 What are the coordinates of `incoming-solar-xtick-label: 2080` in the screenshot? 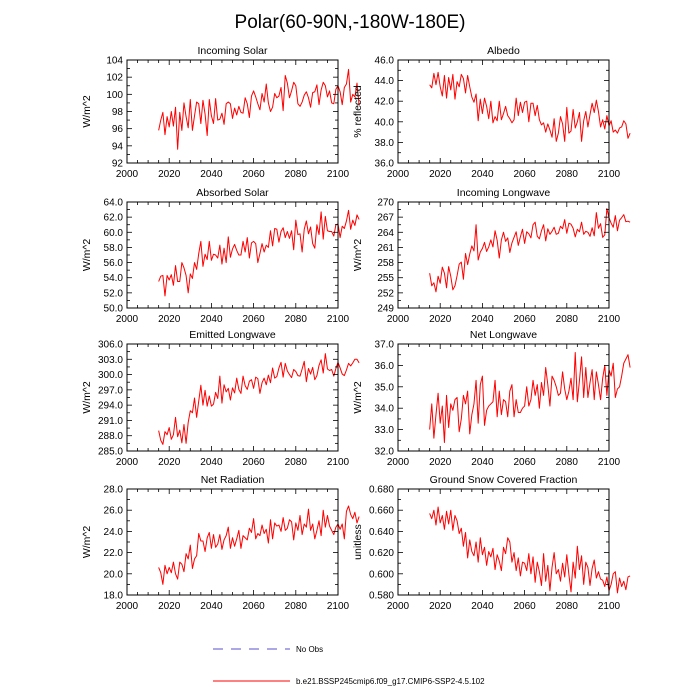 It's located at (296, 174).